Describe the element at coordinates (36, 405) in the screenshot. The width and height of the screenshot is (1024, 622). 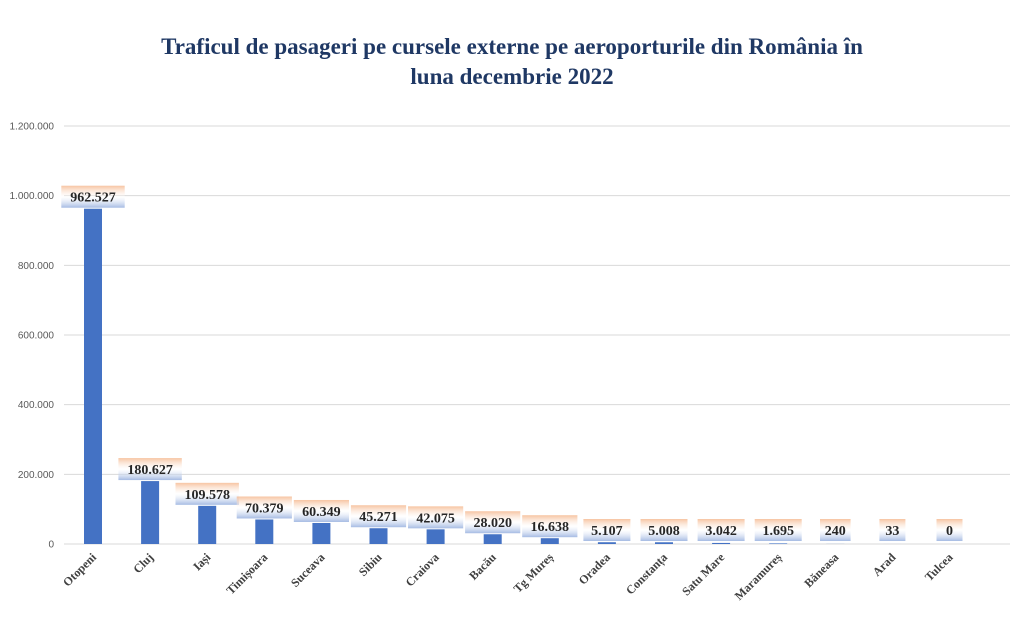
I see `y-tick-label: 400.000` at that location.